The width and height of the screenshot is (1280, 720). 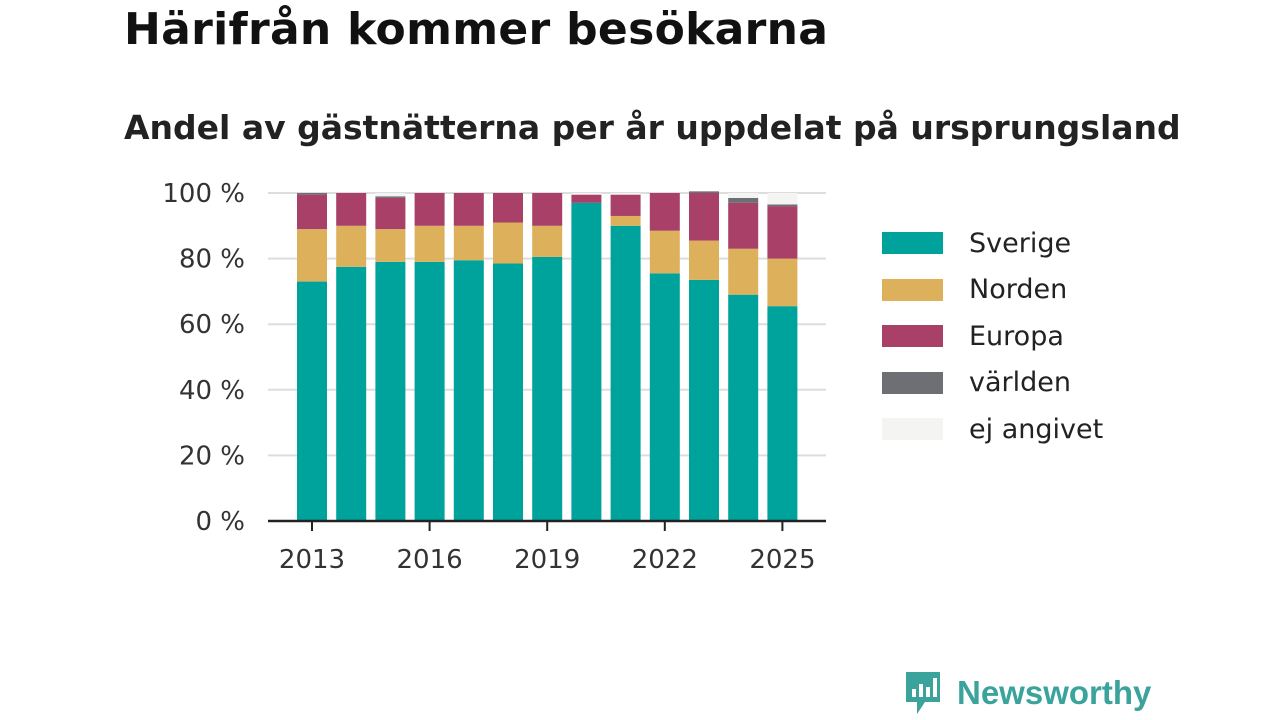 What do you see at coordinates (586, 194) in the screenshot?
I see `bar-ej-angivet-2020` at bounding box center [586, 194].